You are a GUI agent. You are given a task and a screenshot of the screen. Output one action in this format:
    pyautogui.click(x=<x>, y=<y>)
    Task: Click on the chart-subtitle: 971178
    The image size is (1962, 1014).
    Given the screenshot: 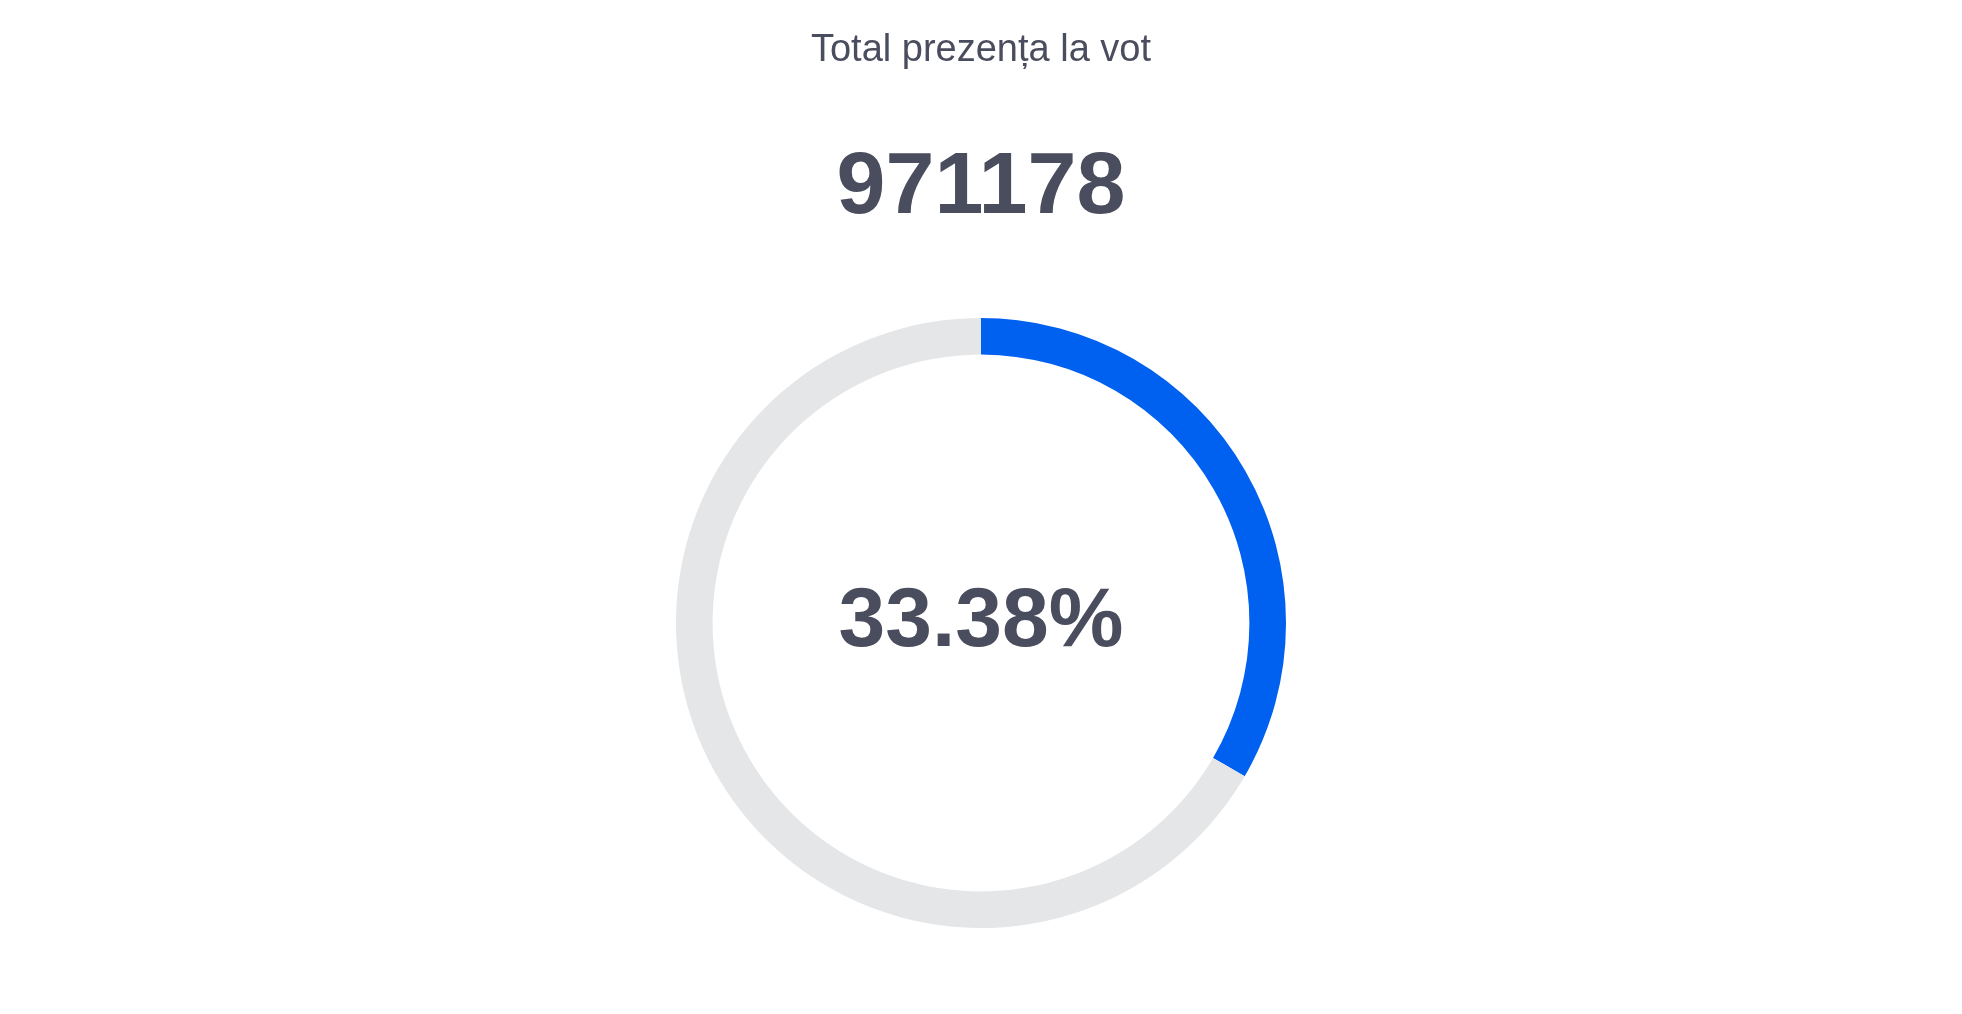 What is the action you would take?
    pyautogui.click(x=981, y=183)
    